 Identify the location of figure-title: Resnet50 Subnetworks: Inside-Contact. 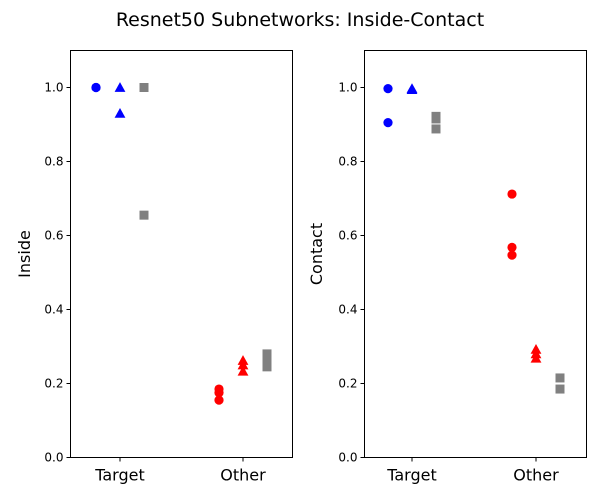
(300, 20).